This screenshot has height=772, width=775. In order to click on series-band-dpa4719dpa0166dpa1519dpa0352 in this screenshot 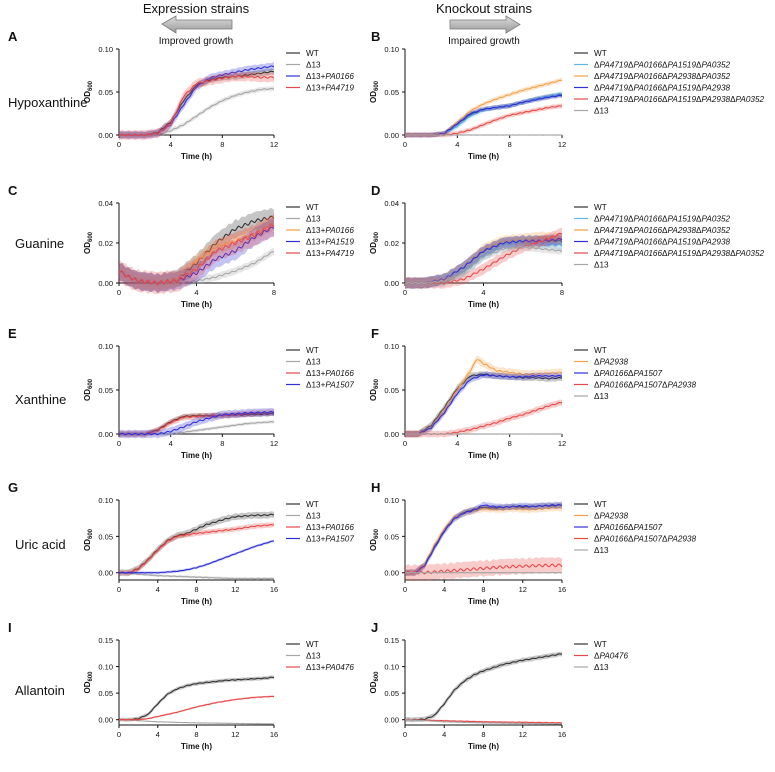, I will do `click(483, 263)`.